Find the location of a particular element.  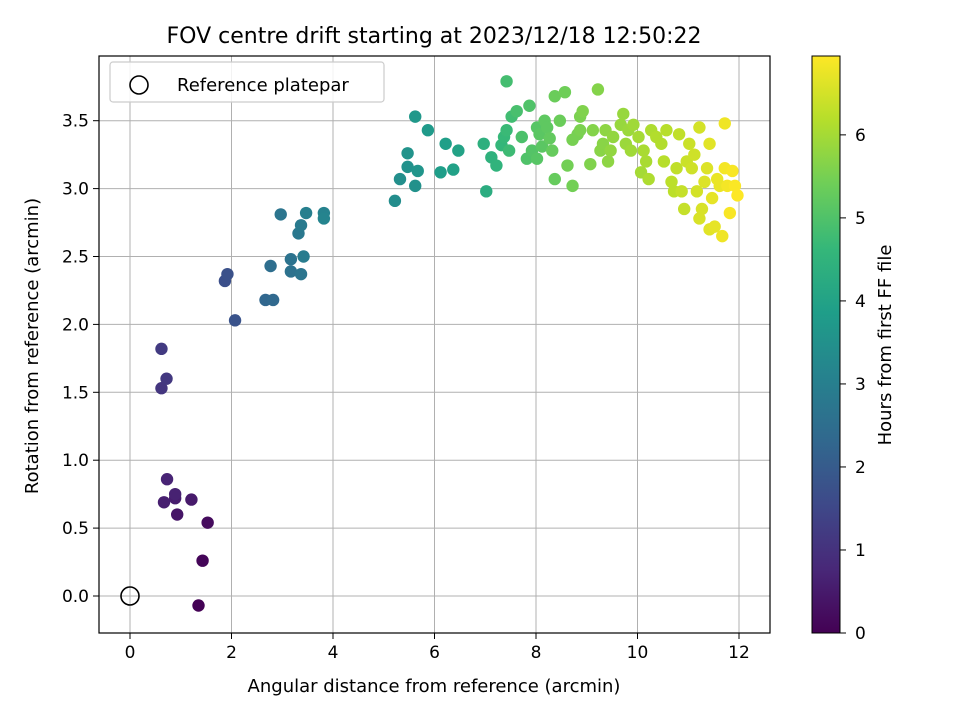

colorbar-tick-label: 1 is located at coordinates (860, 551).